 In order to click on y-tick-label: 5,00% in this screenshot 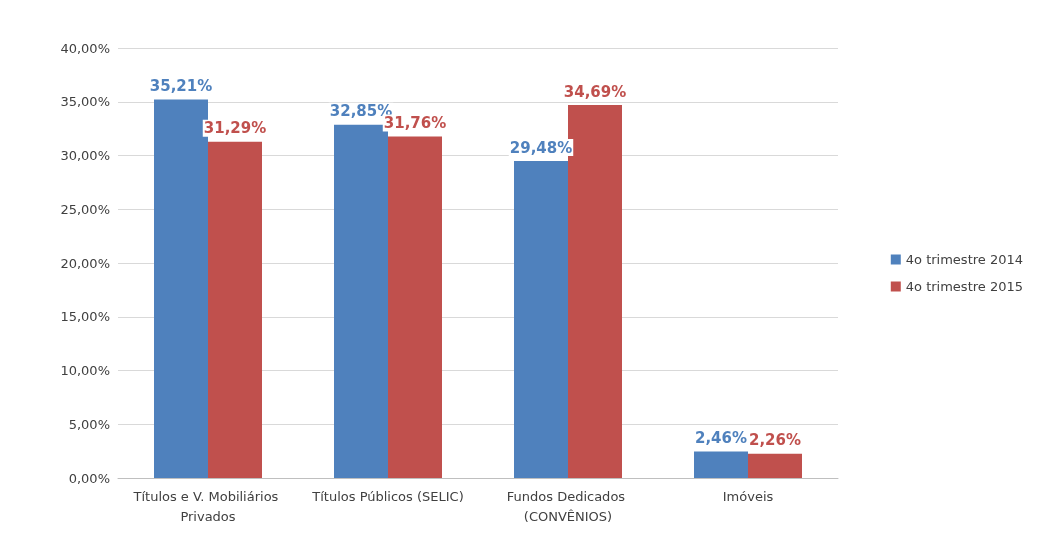, I will do `click(89, 424)`.